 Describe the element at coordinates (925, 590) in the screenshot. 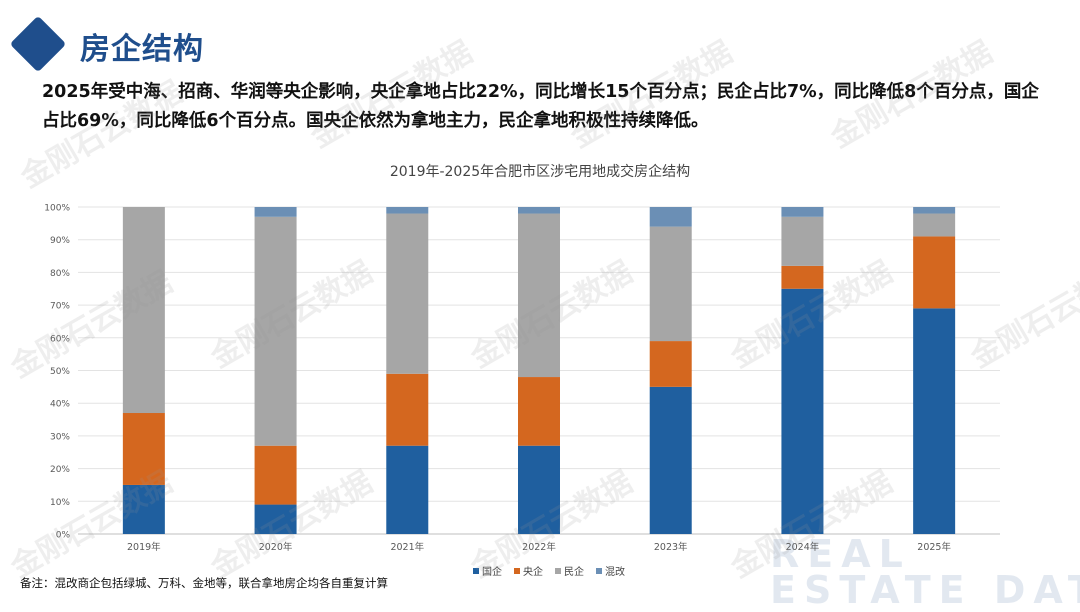

I see `background-brand-line2: ESTATE DATA` at that location.